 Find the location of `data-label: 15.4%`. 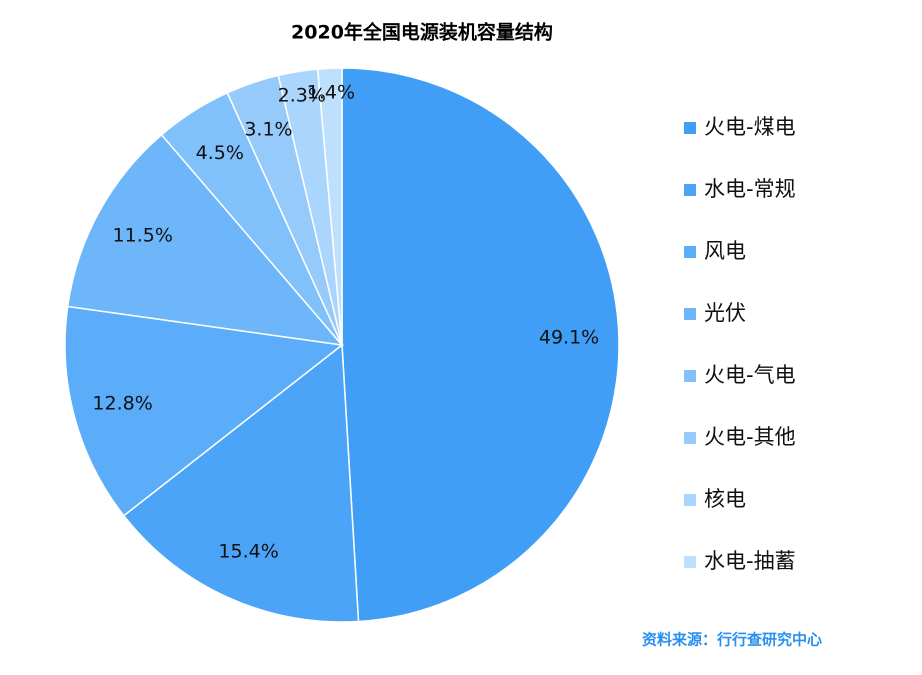

data-label: 15.4% is located at coordinates (248, 552).